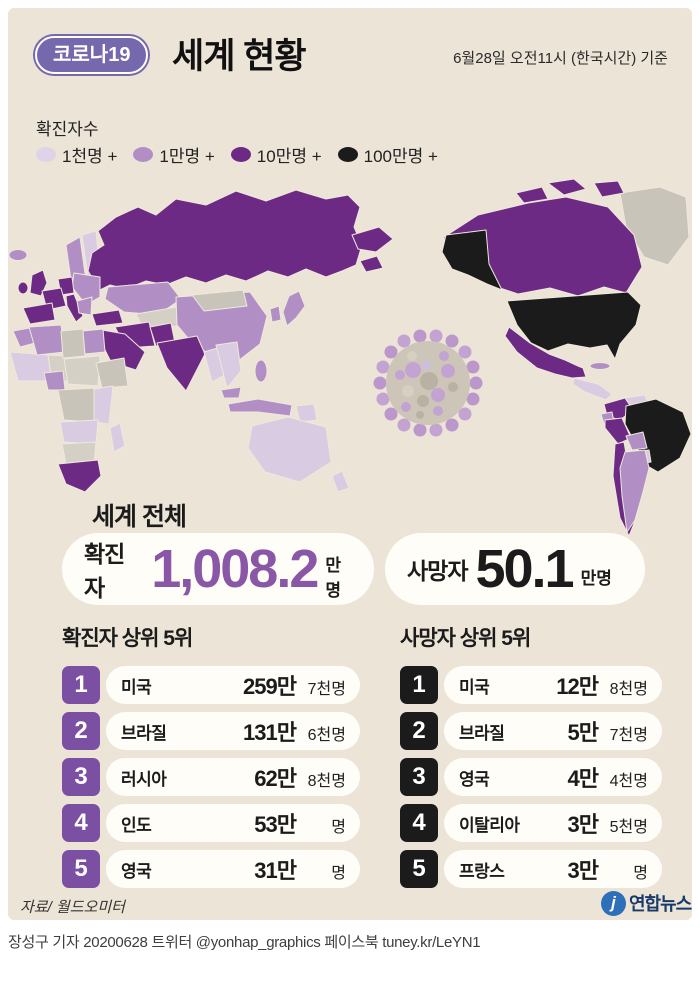 This screenshot has height=1006, width=700. What do you see at coordinates (275, 314) in the screenshot?
I see `map-region-korea` at bounding box center [275, 314].